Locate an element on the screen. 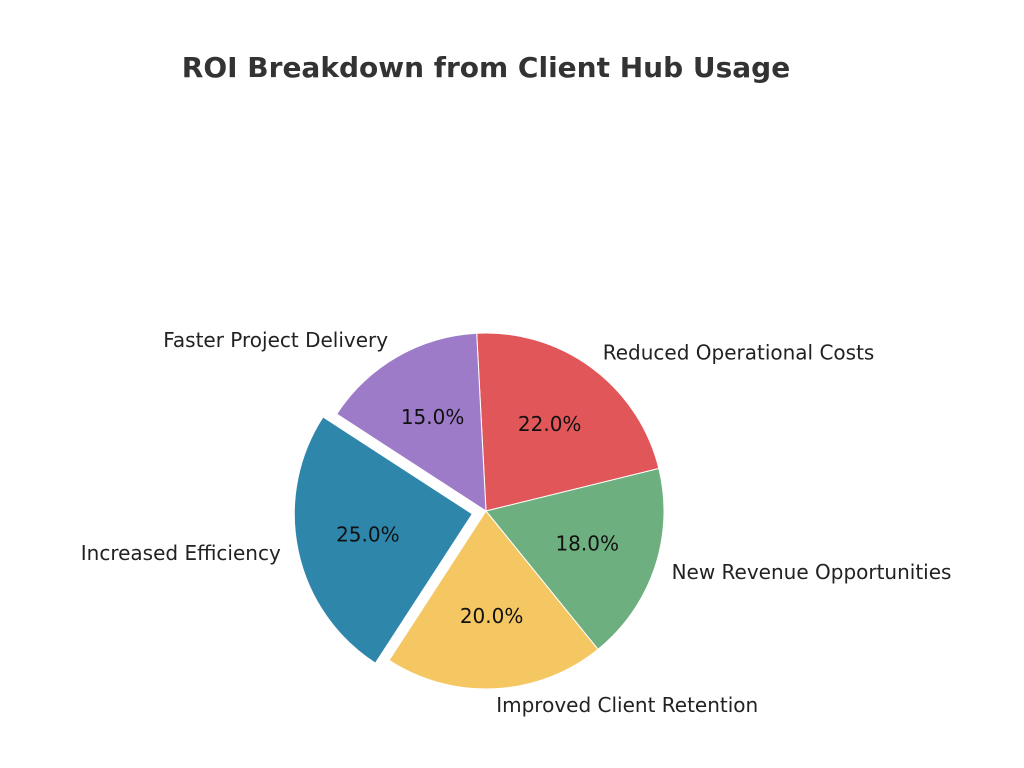 The image size is (1024, 768). pct-label-increased-efficiency: 25.0% is located at coordinates (368, 535).